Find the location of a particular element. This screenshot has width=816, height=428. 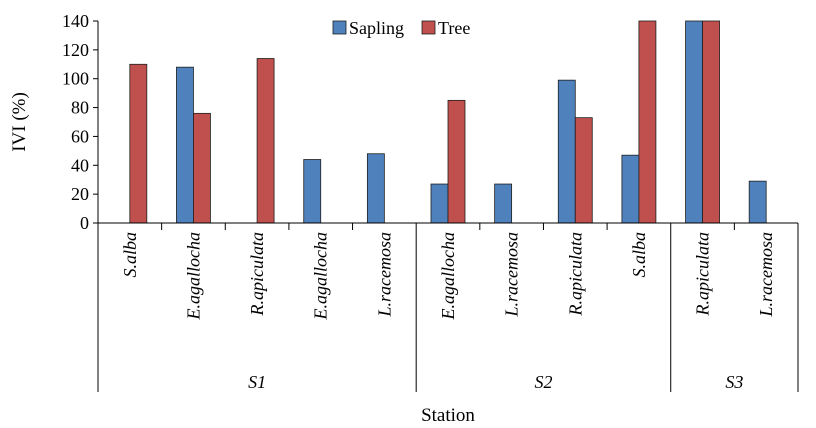

y-tick-label: 0 is located at coordinates (84, 223).